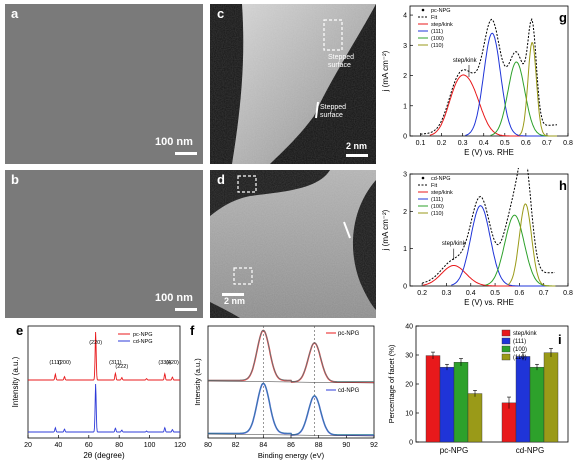  What do you see at coordinates (164, 363) in the screenshot?
I see `peak-label: (331)` at bounding box center [164, 363].